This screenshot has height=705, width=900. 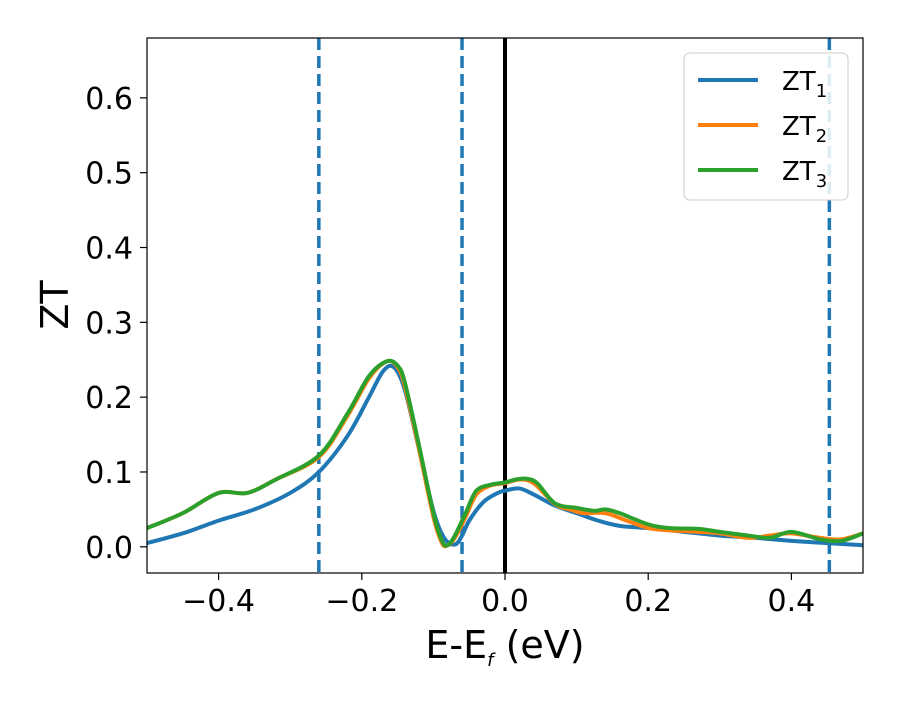 I want to click on legend: ZT1 ZT2 ZT3, so click(x=766, y=126).